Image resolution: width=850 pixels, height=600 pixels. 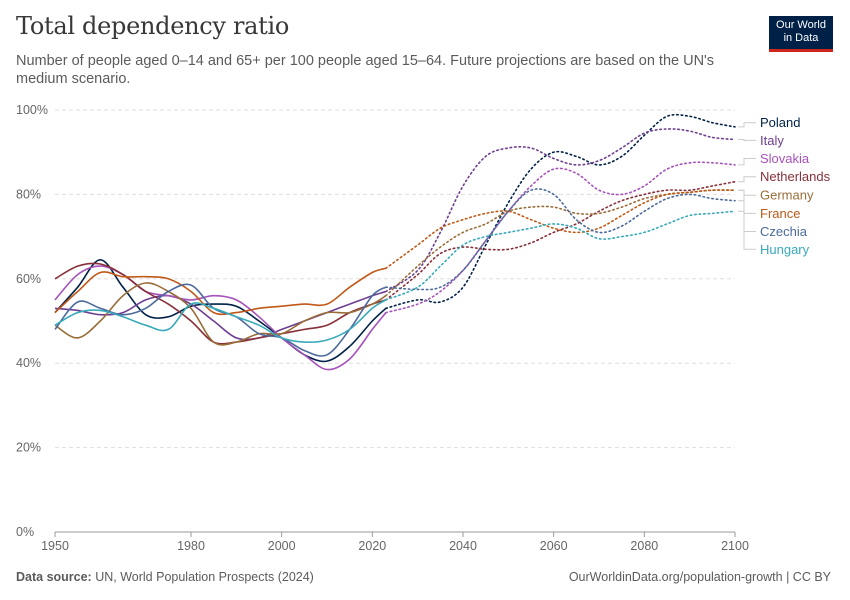 What do you see at coordinates (747, 216) in the screenshot?
I see `legend-connector-czechia` at bounding box center [747, 216].